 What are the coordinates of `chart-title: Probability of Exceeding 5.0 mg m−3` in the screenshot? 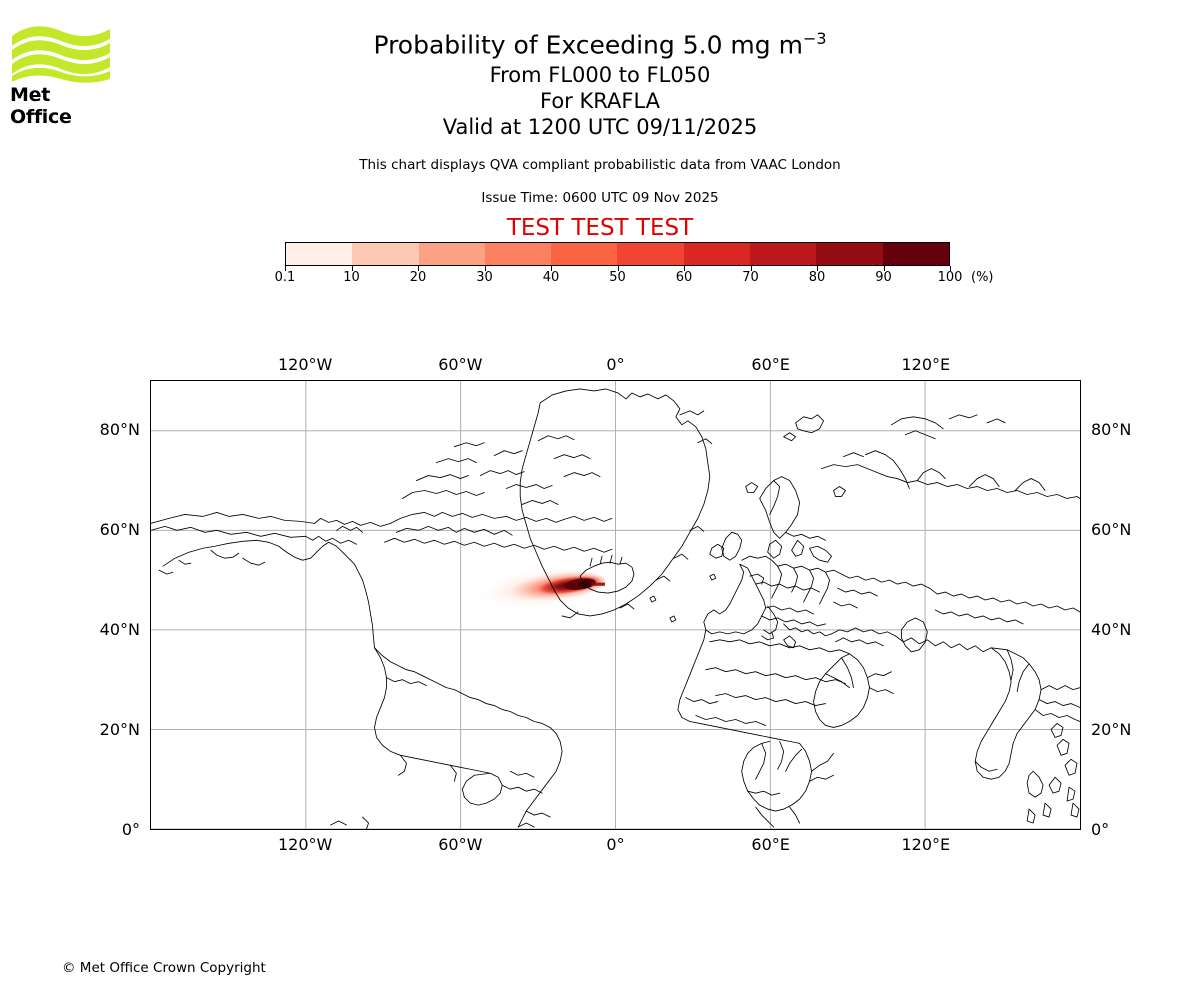 It's located at (600, 42).